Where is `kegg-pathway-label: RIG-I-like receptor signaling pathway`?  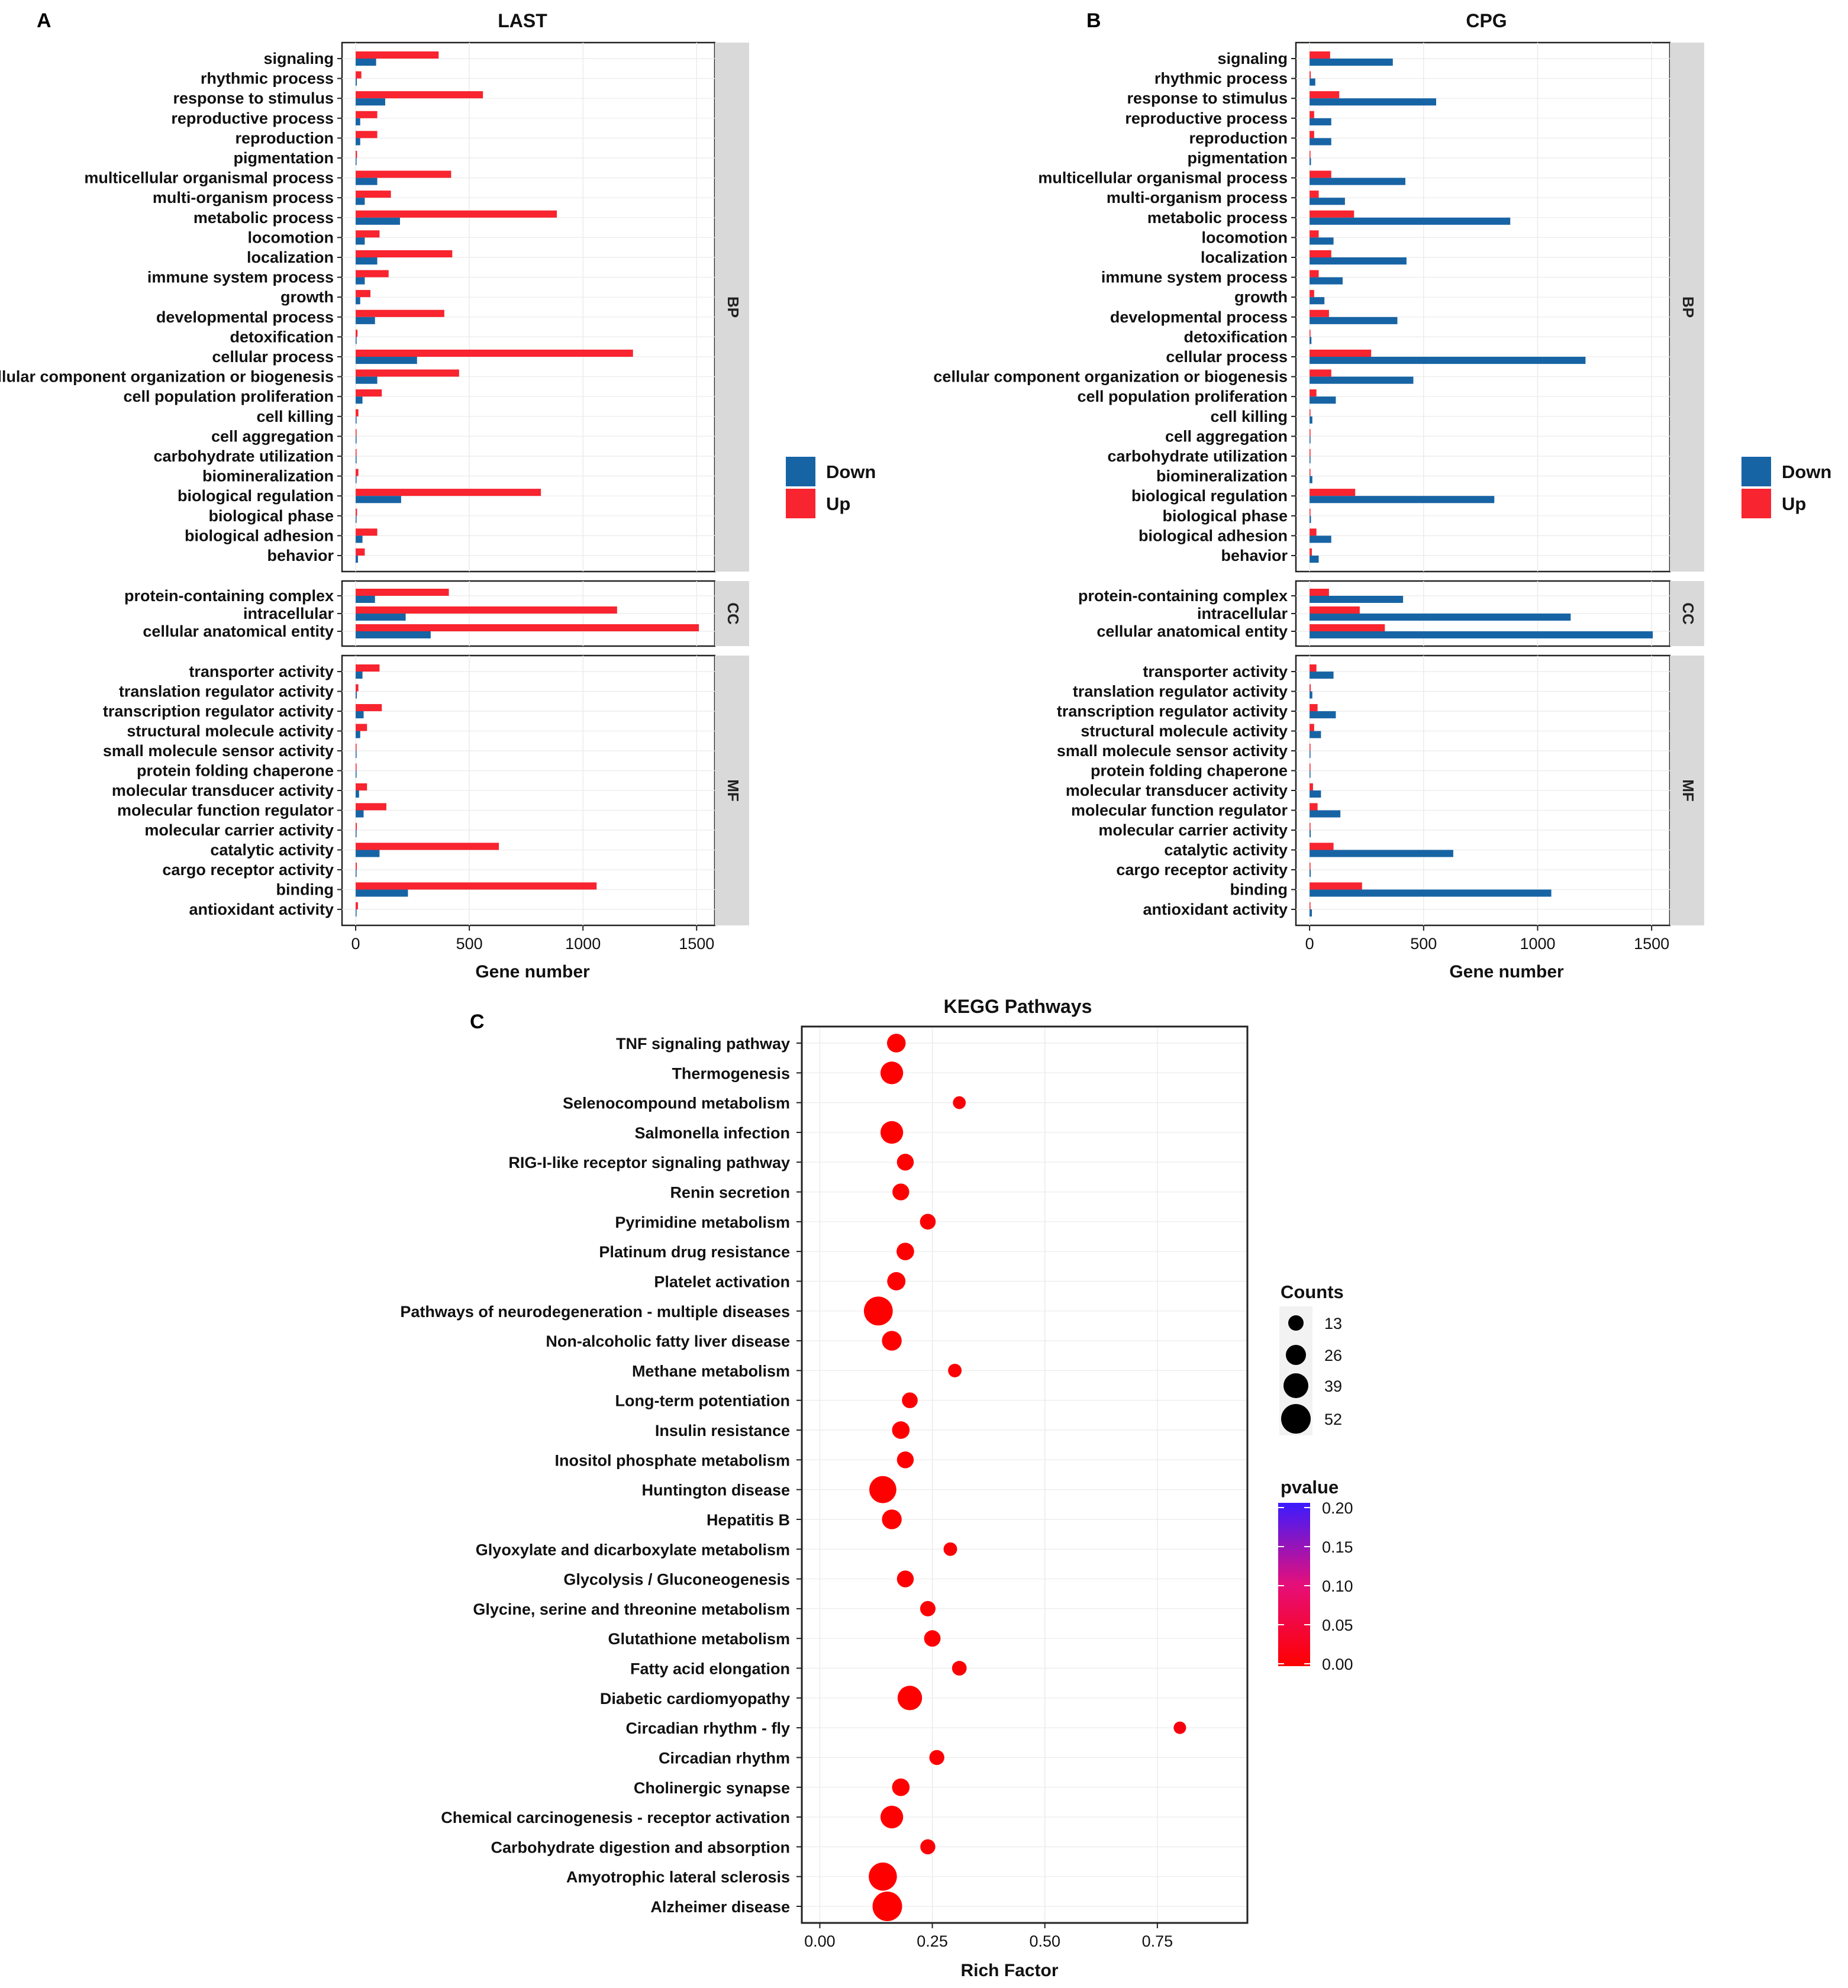
kegg-pathway-label: RIG-I-like receptor signaling pathway is located at coordinates (649, 1163).